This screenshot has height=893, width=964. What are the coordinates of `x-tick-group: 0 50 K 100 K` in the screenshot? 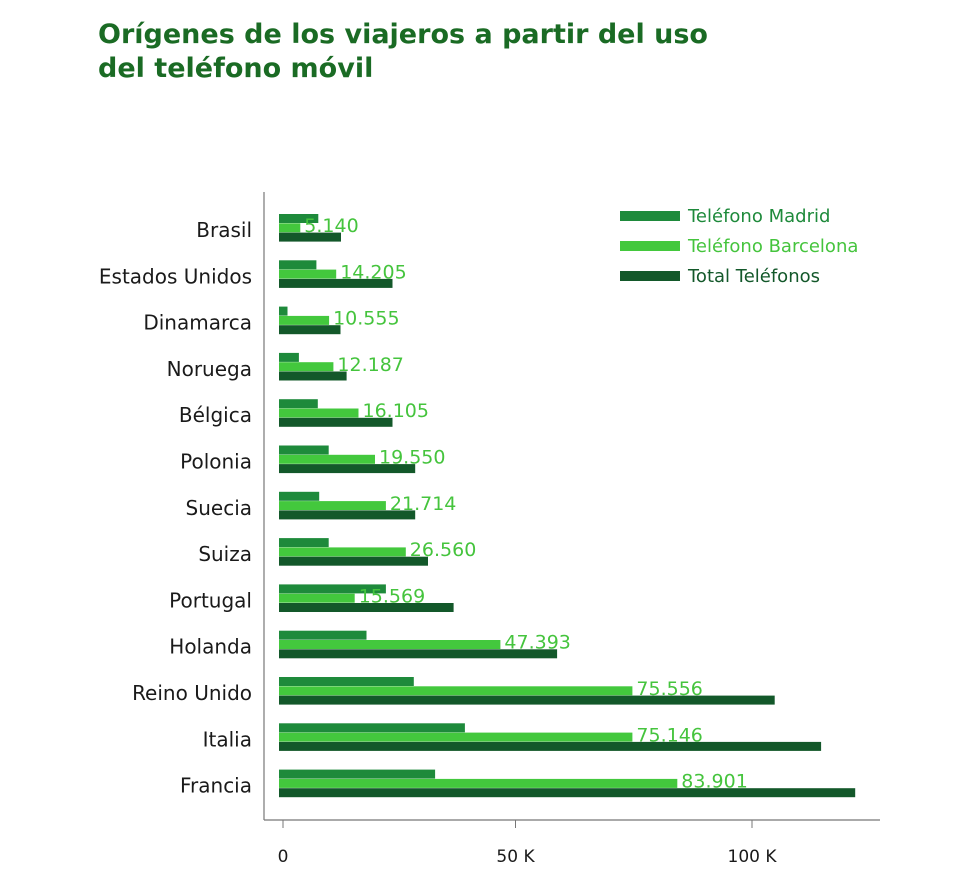 It's located at (528, 843).